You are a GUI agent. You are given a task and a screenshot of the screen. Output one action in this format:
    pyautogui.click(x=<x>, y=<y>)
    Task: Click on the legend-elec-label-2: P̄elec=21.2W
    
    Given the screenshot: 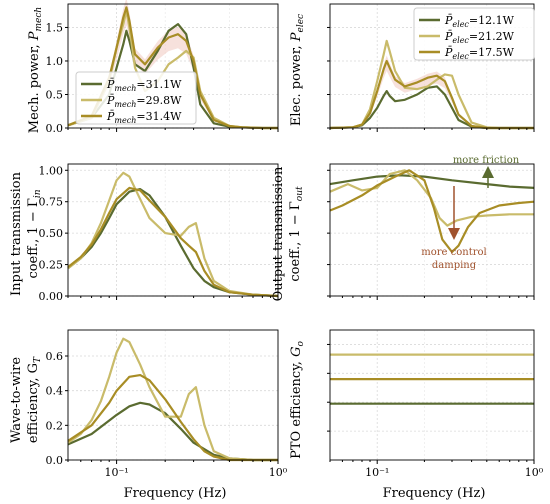 What is the action you would take?
    pyautogui.click(x=479, y=37)
    